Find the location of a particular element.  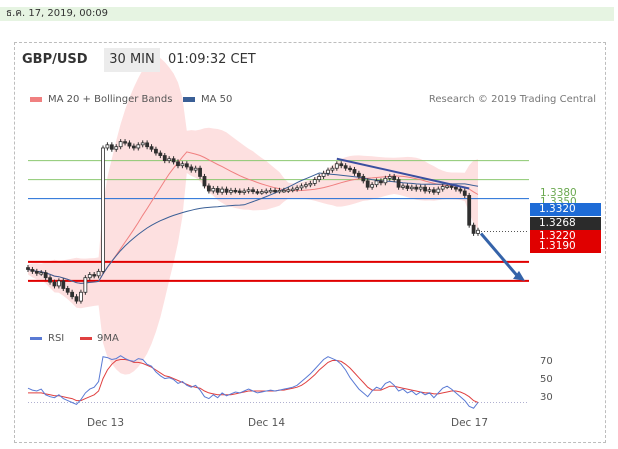

ma20-legend-label: MA 20 + Bollinger Bands is located at coordinates (110, 99).